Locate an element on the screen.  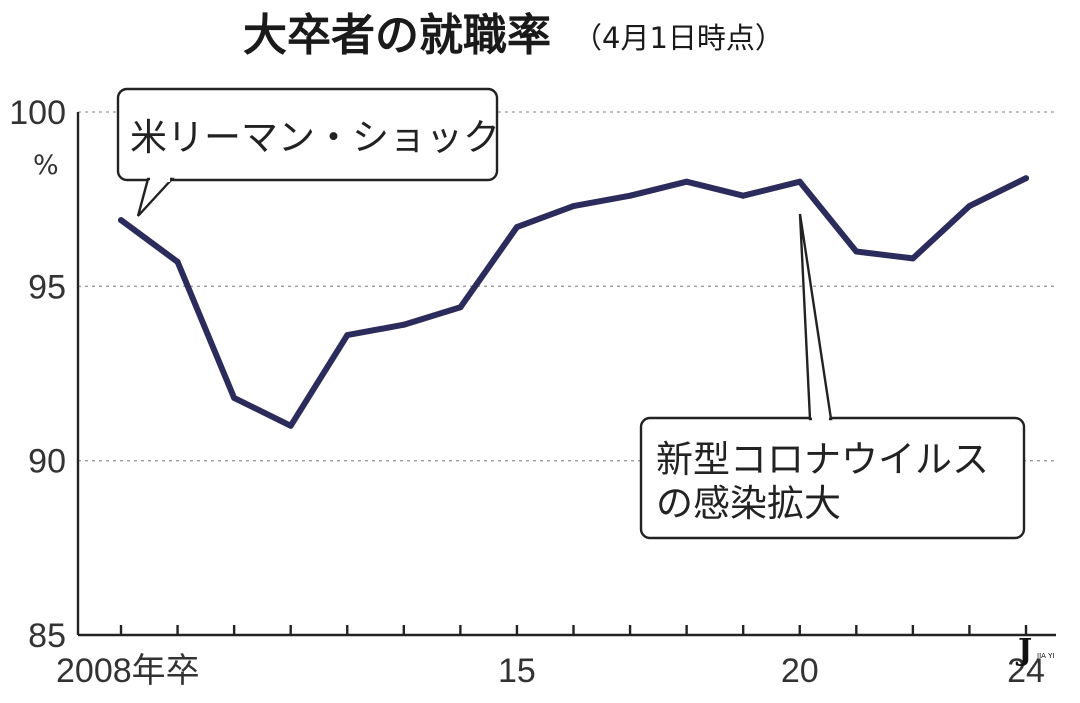
x-tick-labels: 2008年卒 15 20 24 is located at coordinates (550, 671).